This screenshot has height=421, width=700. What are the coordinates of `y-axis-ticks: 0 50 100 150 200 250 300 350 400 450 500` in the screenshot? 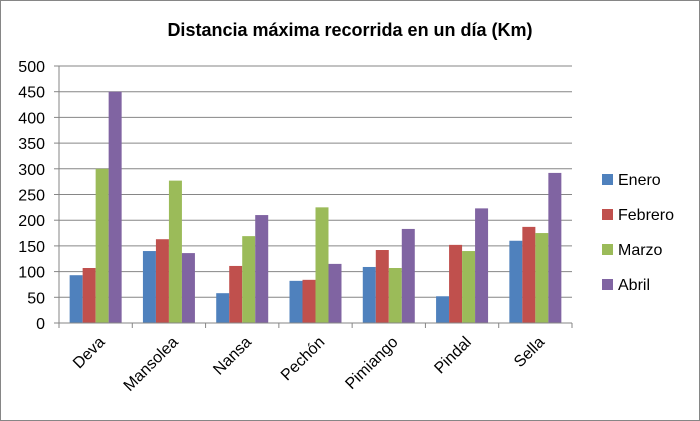 It's located at (38, 196).